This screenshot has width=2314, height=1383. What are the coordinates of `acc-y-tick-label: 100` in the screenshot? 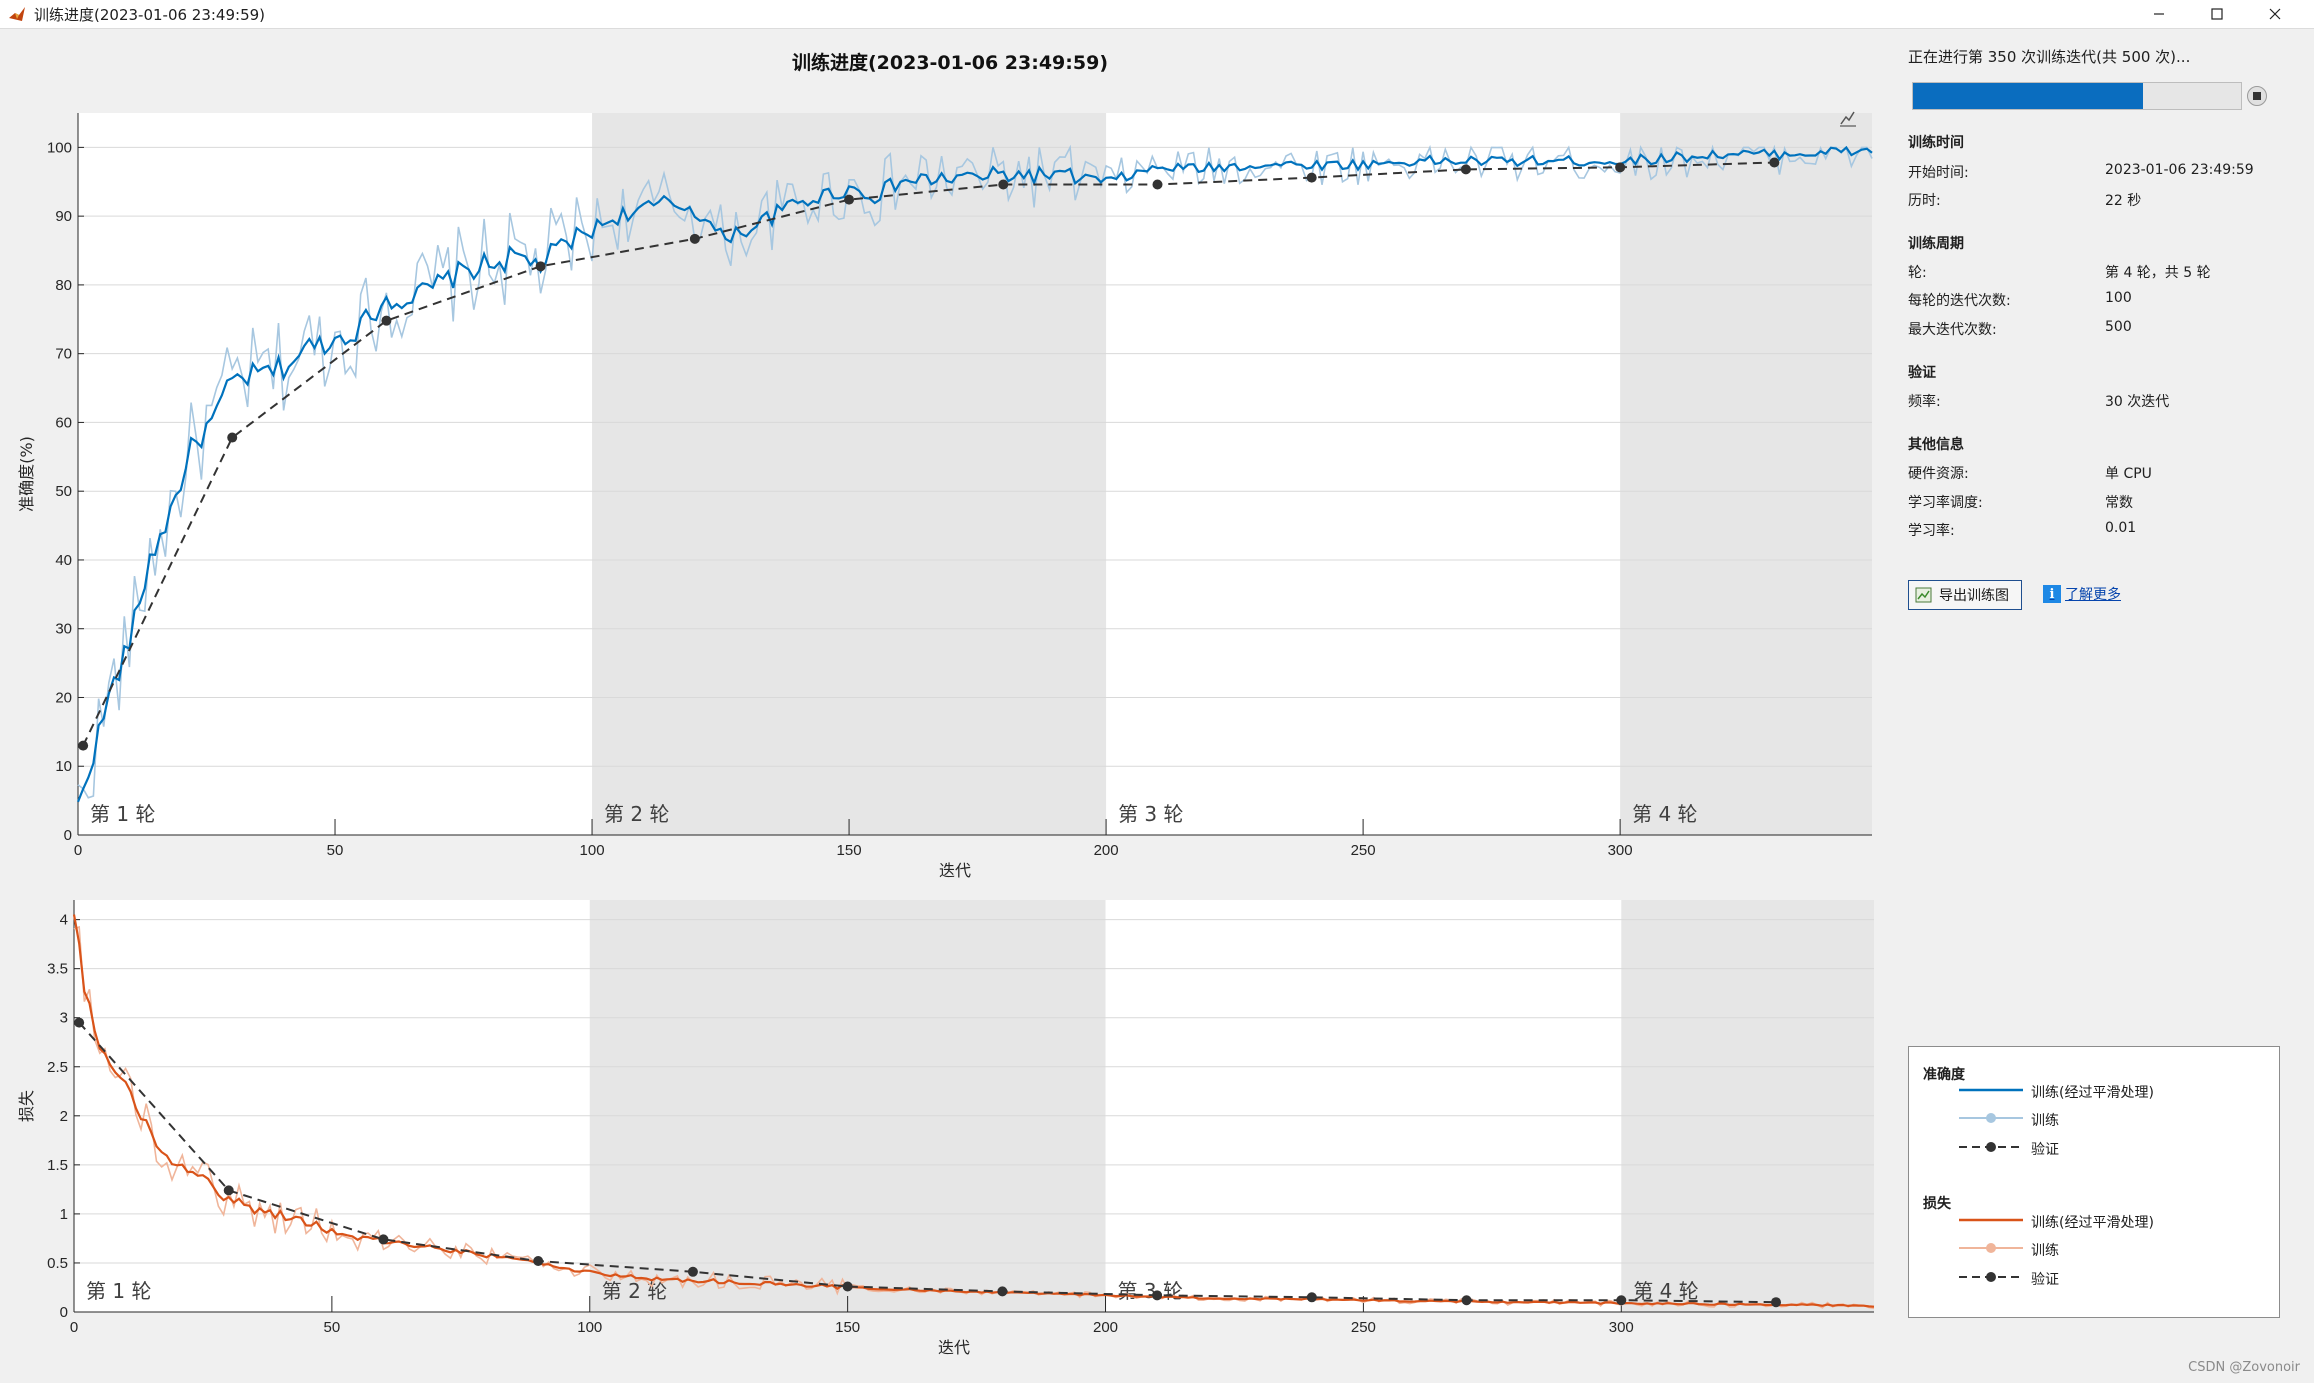 It's located at (59, 147).